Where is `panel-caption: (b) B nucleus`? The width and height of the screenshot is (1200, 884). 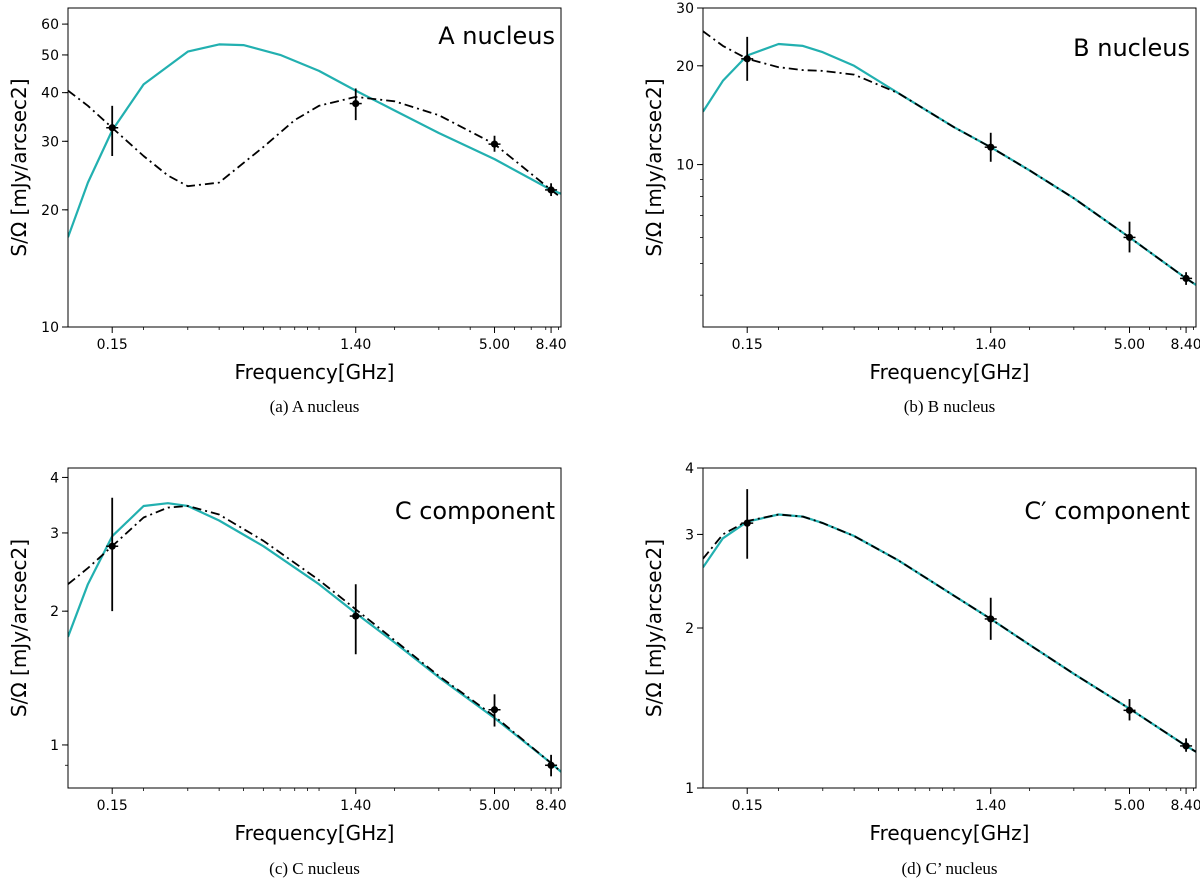 panel-caption: (b) B nucleus is located at coordinates (950, 406).